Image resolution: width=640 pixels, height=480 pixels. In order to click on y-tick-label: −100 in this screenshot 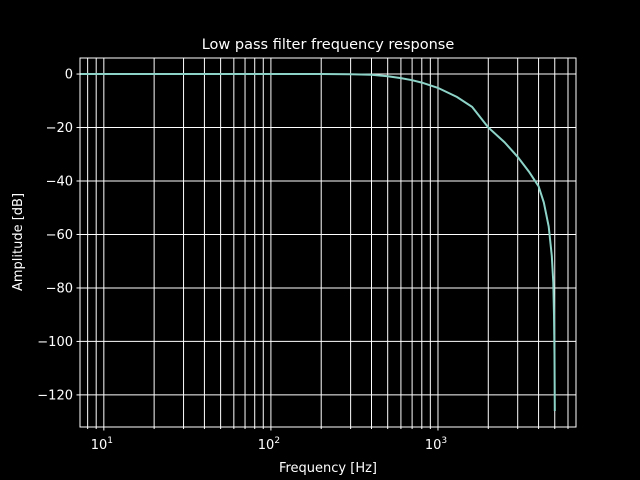, I will do `click(55, 342)`.